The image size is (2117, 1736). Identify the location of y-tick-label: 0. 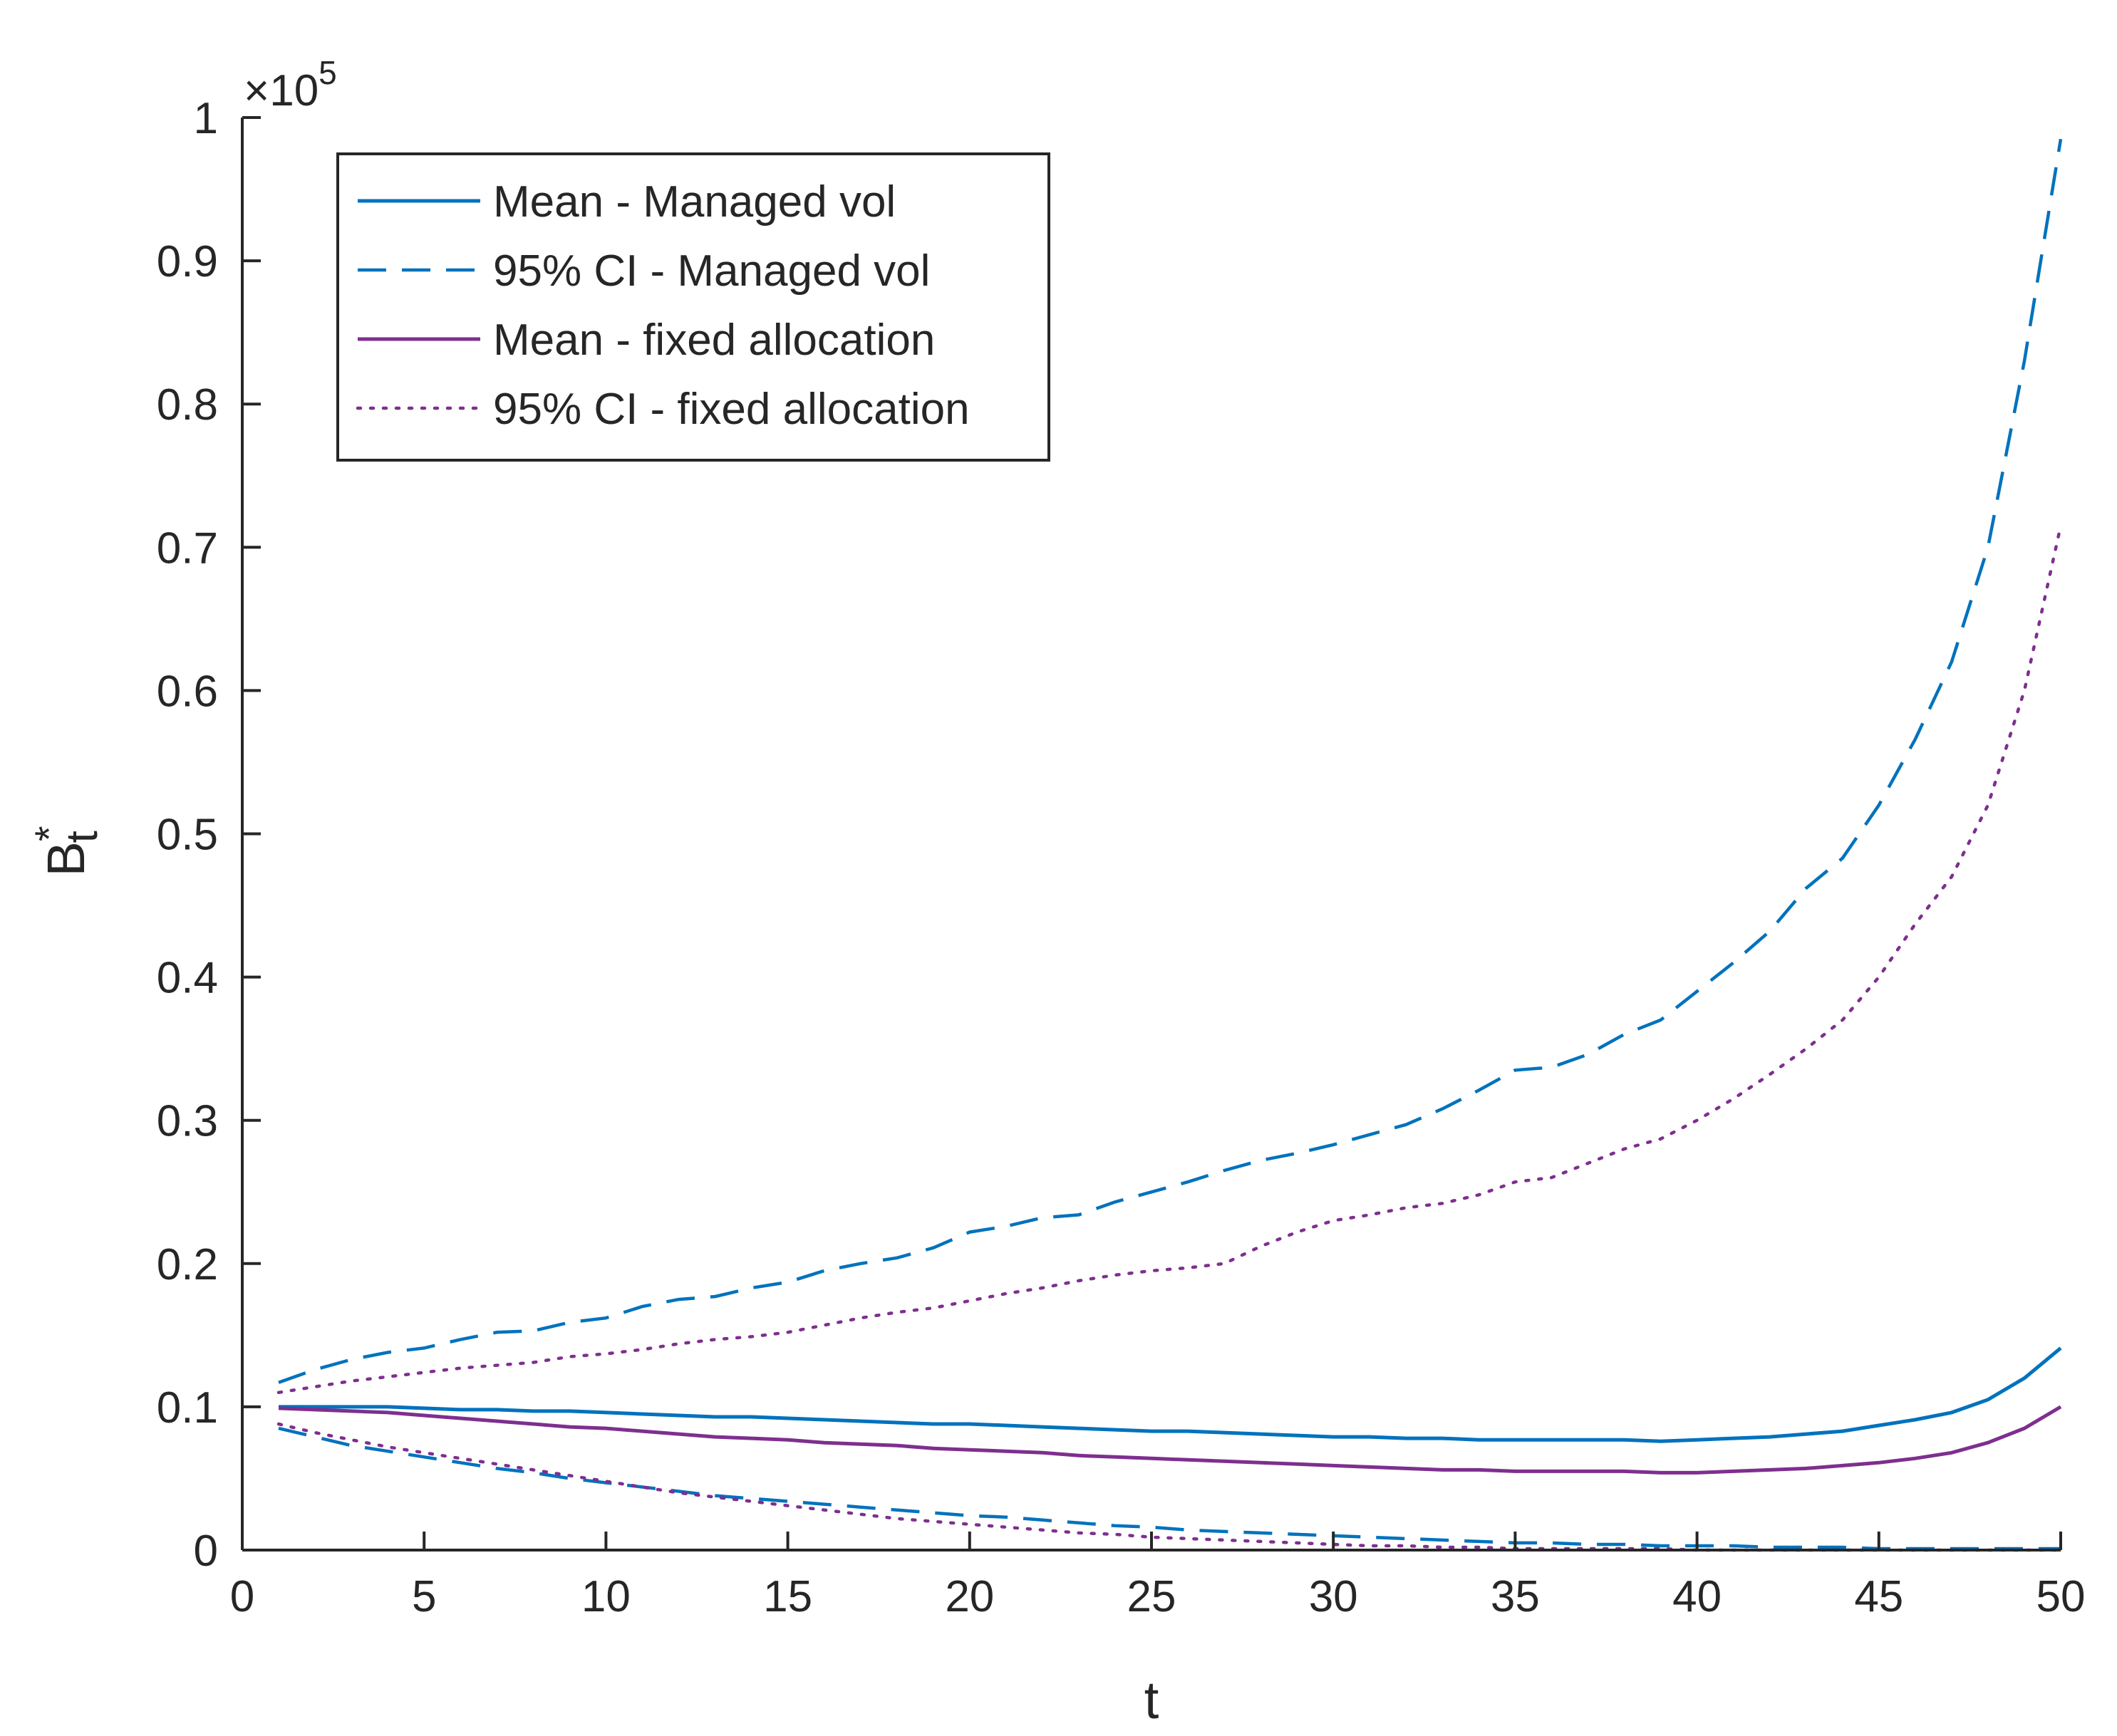
(206, 1551).